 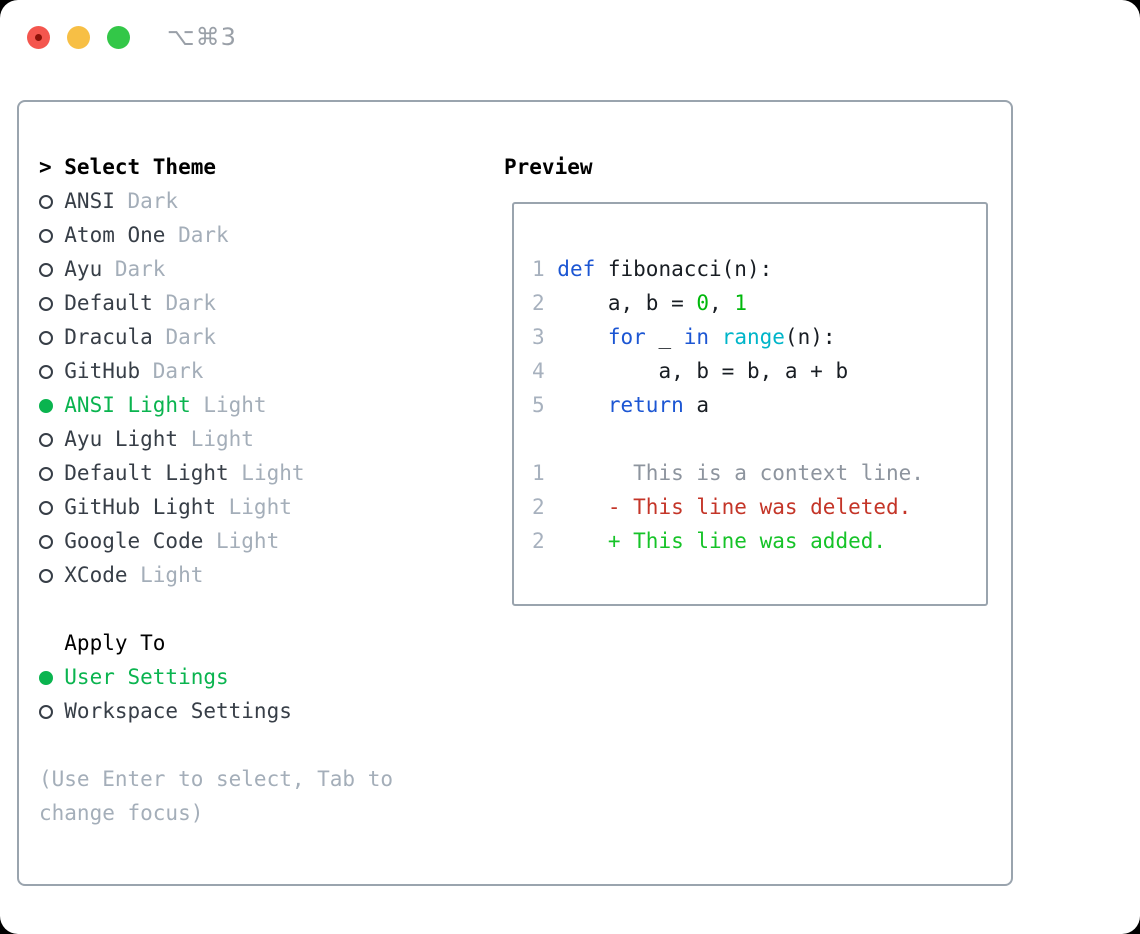 I want to click on apply-to-option: User Settings, so click(x=264, y=677).